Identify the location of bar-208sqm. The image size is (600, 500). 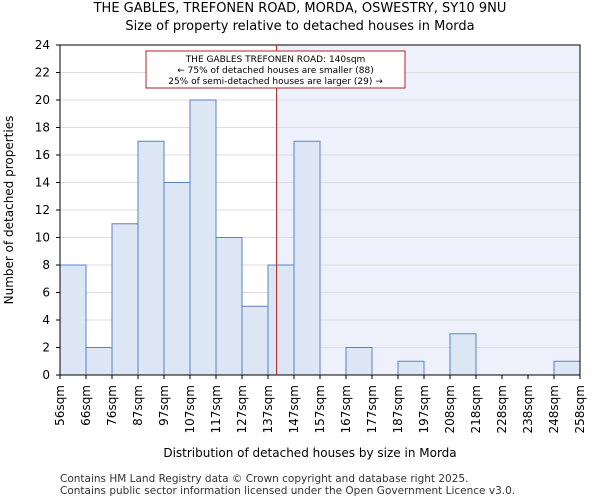
(463, 354).